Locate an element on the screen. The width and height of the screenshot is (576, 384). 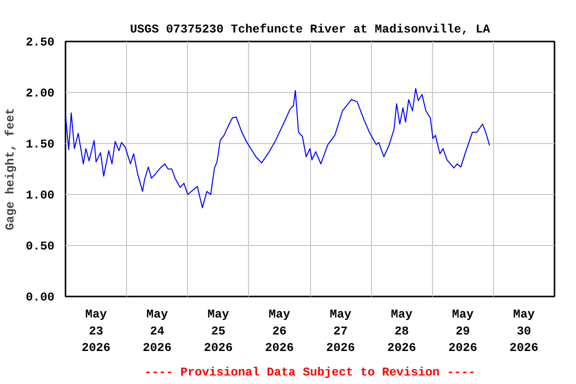
y-tick-label: 1.50 is located at coordinates (40, 145).